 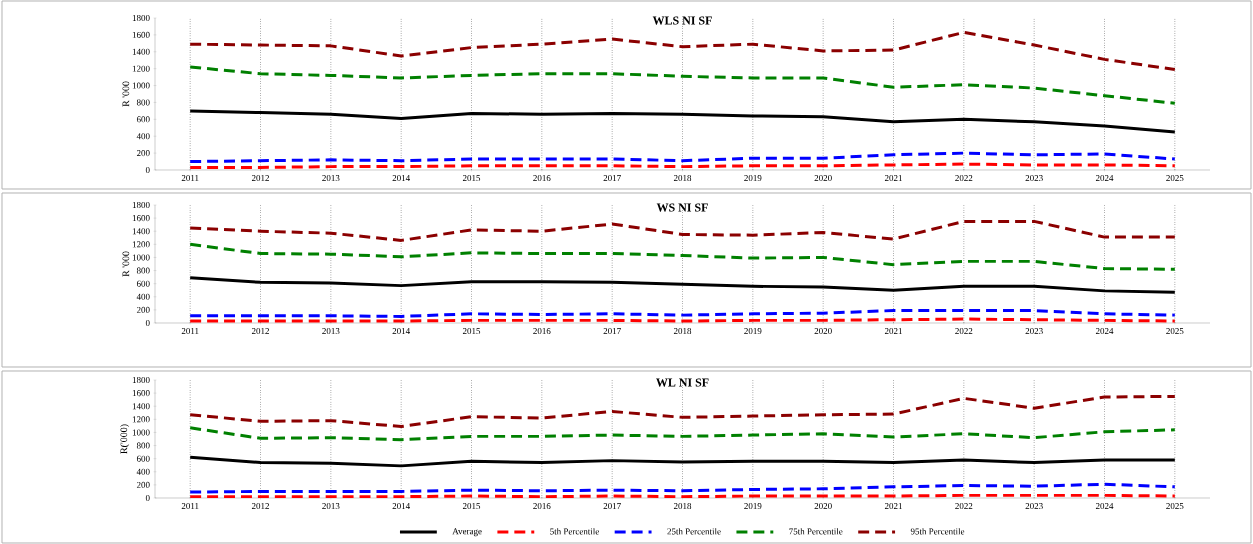 I want to click on legend-label: 75th Percentile, so click(x=816, y=531).